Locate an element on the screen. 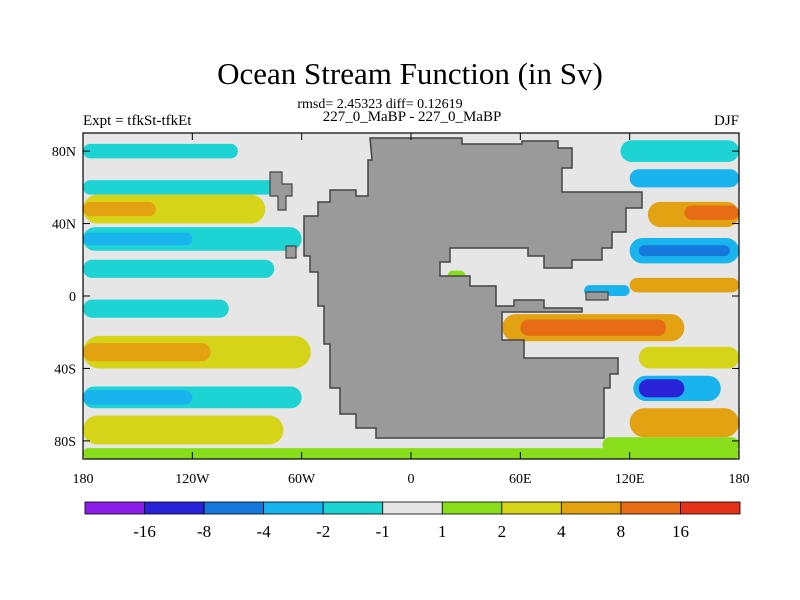  colorbar-tick-label: -4 is located at coordinates (264, 531).